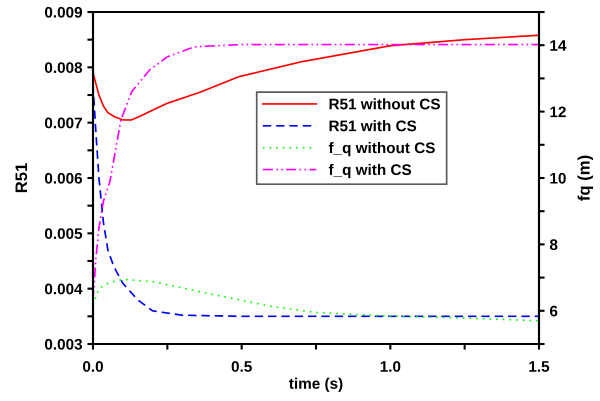  Describe the element at coordinates (558, 45) in the screenshot. I see `y2-tick-label: 14` at that location.